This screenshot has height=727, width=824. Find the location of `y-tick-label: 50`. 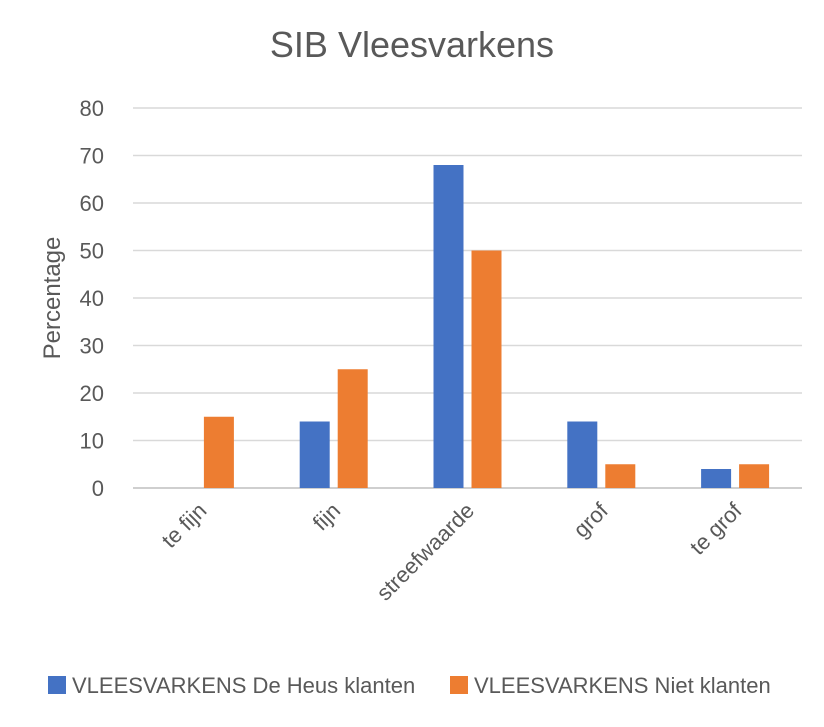

y-tick-label: 50 is located at coordinates (92, 251).